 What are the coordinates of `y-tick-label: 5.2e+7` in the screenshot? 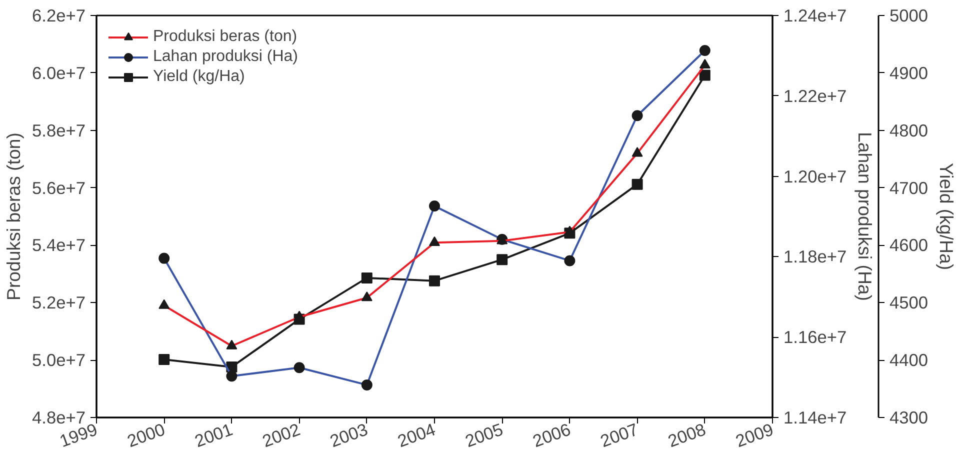 It's located at (59, 302).